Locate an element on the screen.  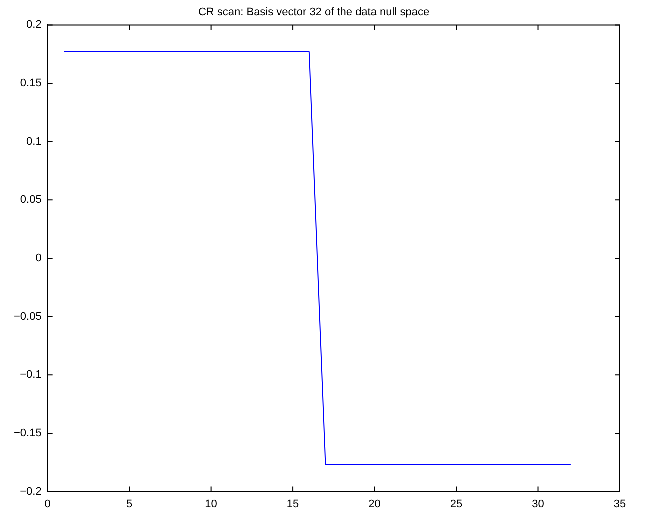
x-tick-label: 0 is located at coordinates (47, 504).